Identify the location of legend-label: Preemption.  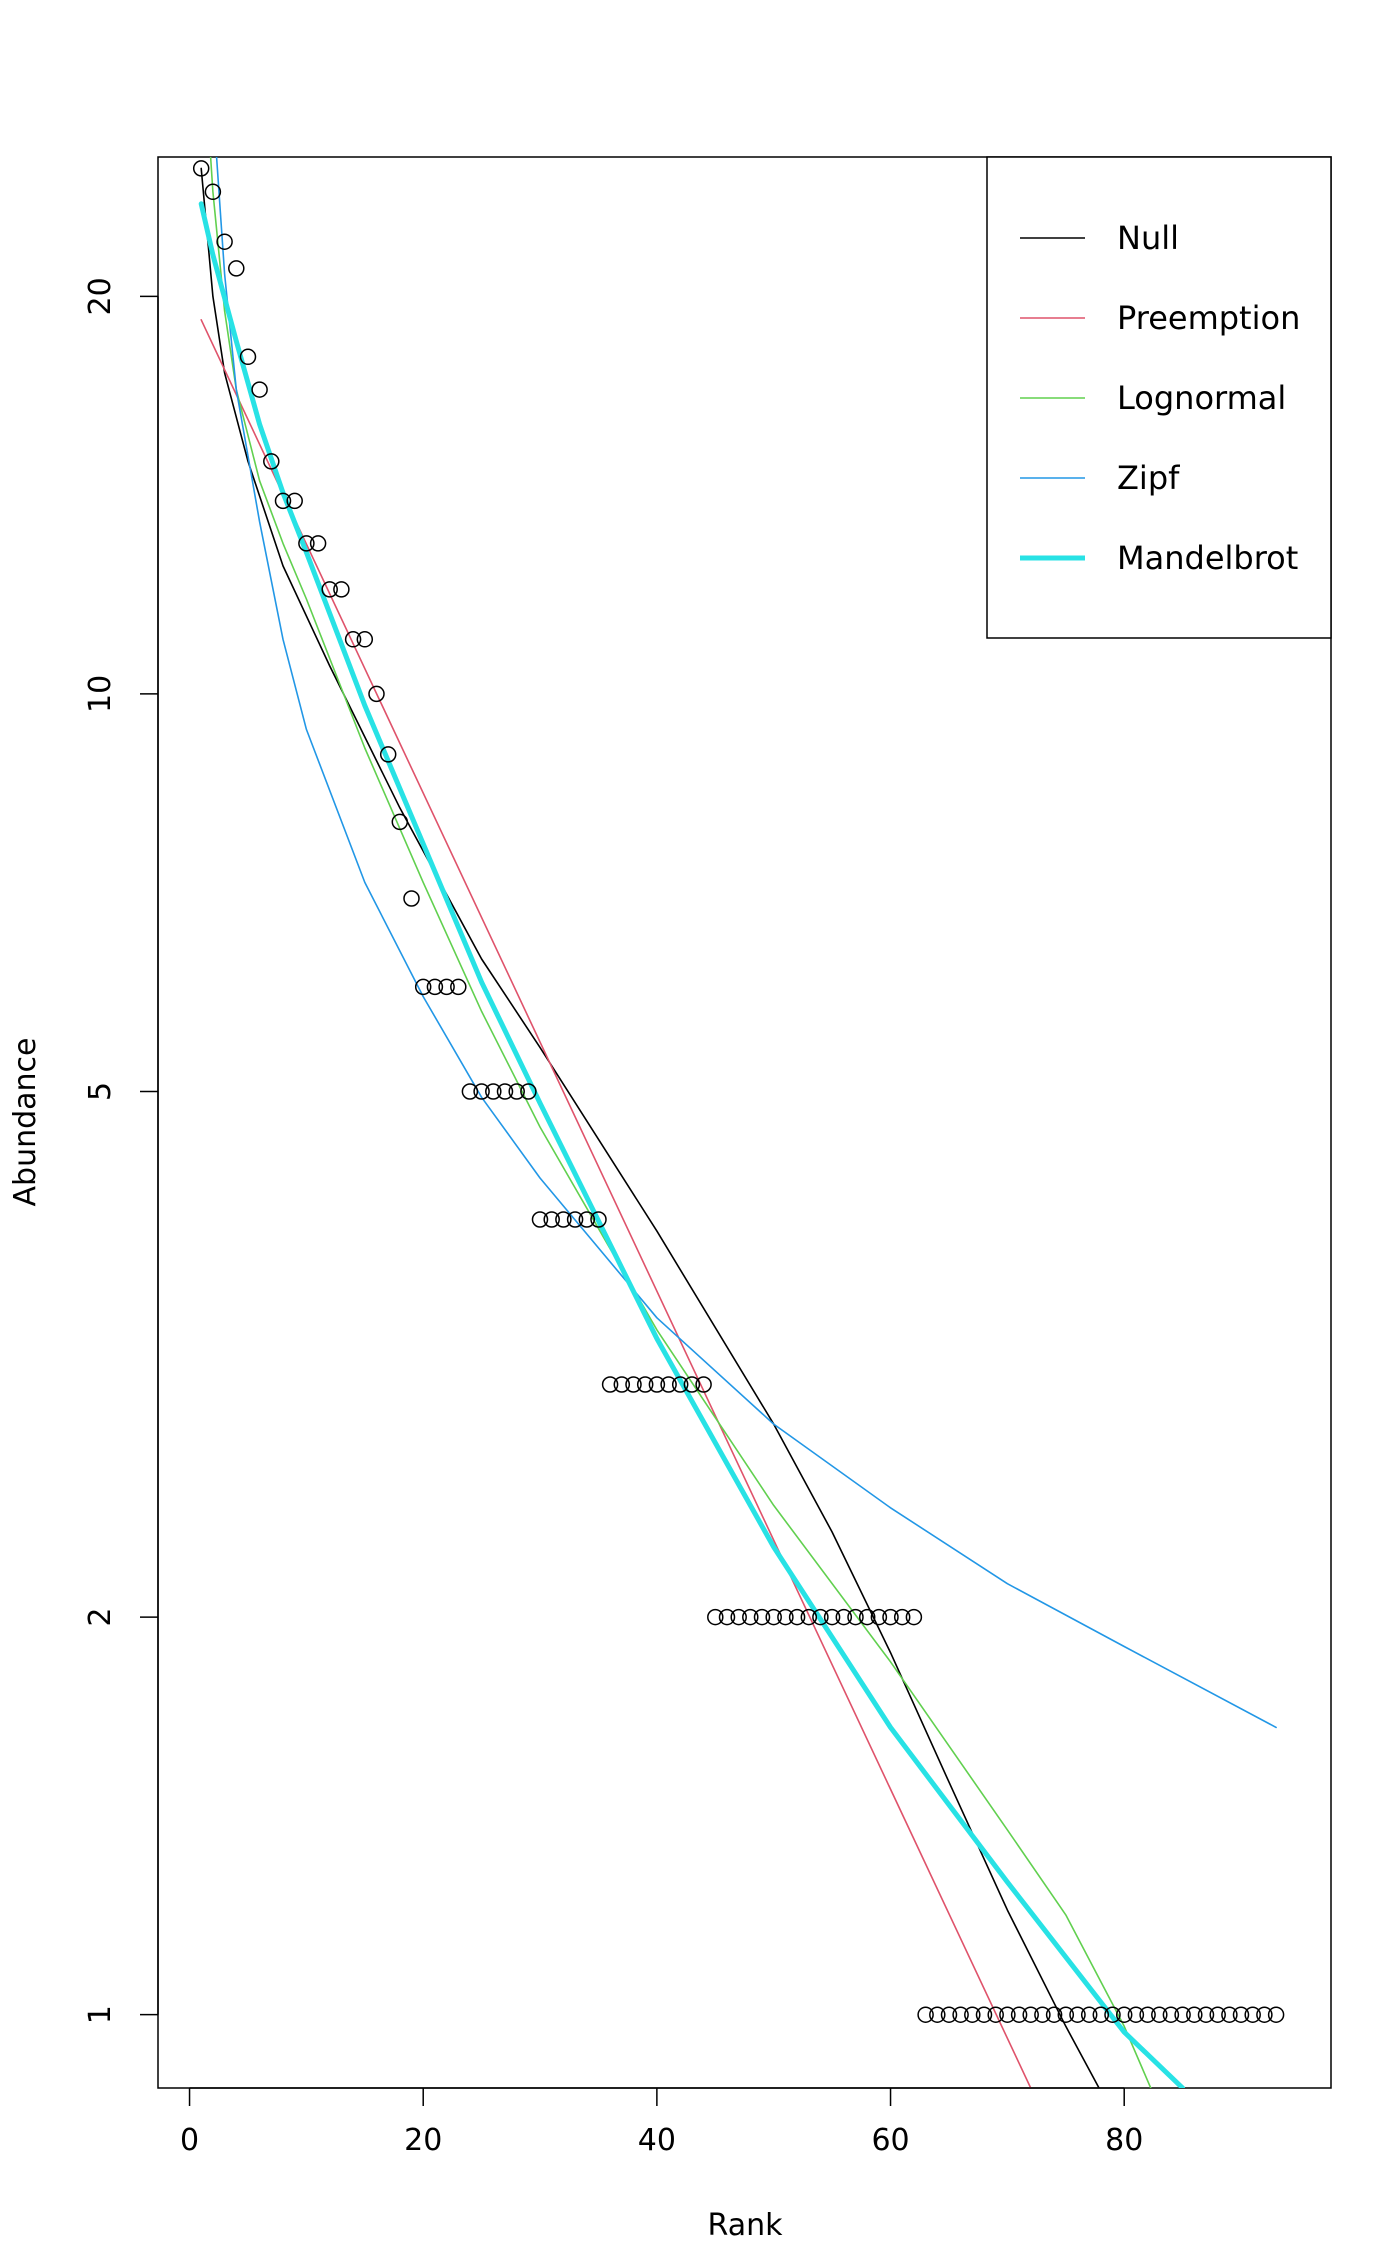
(1208, 318).